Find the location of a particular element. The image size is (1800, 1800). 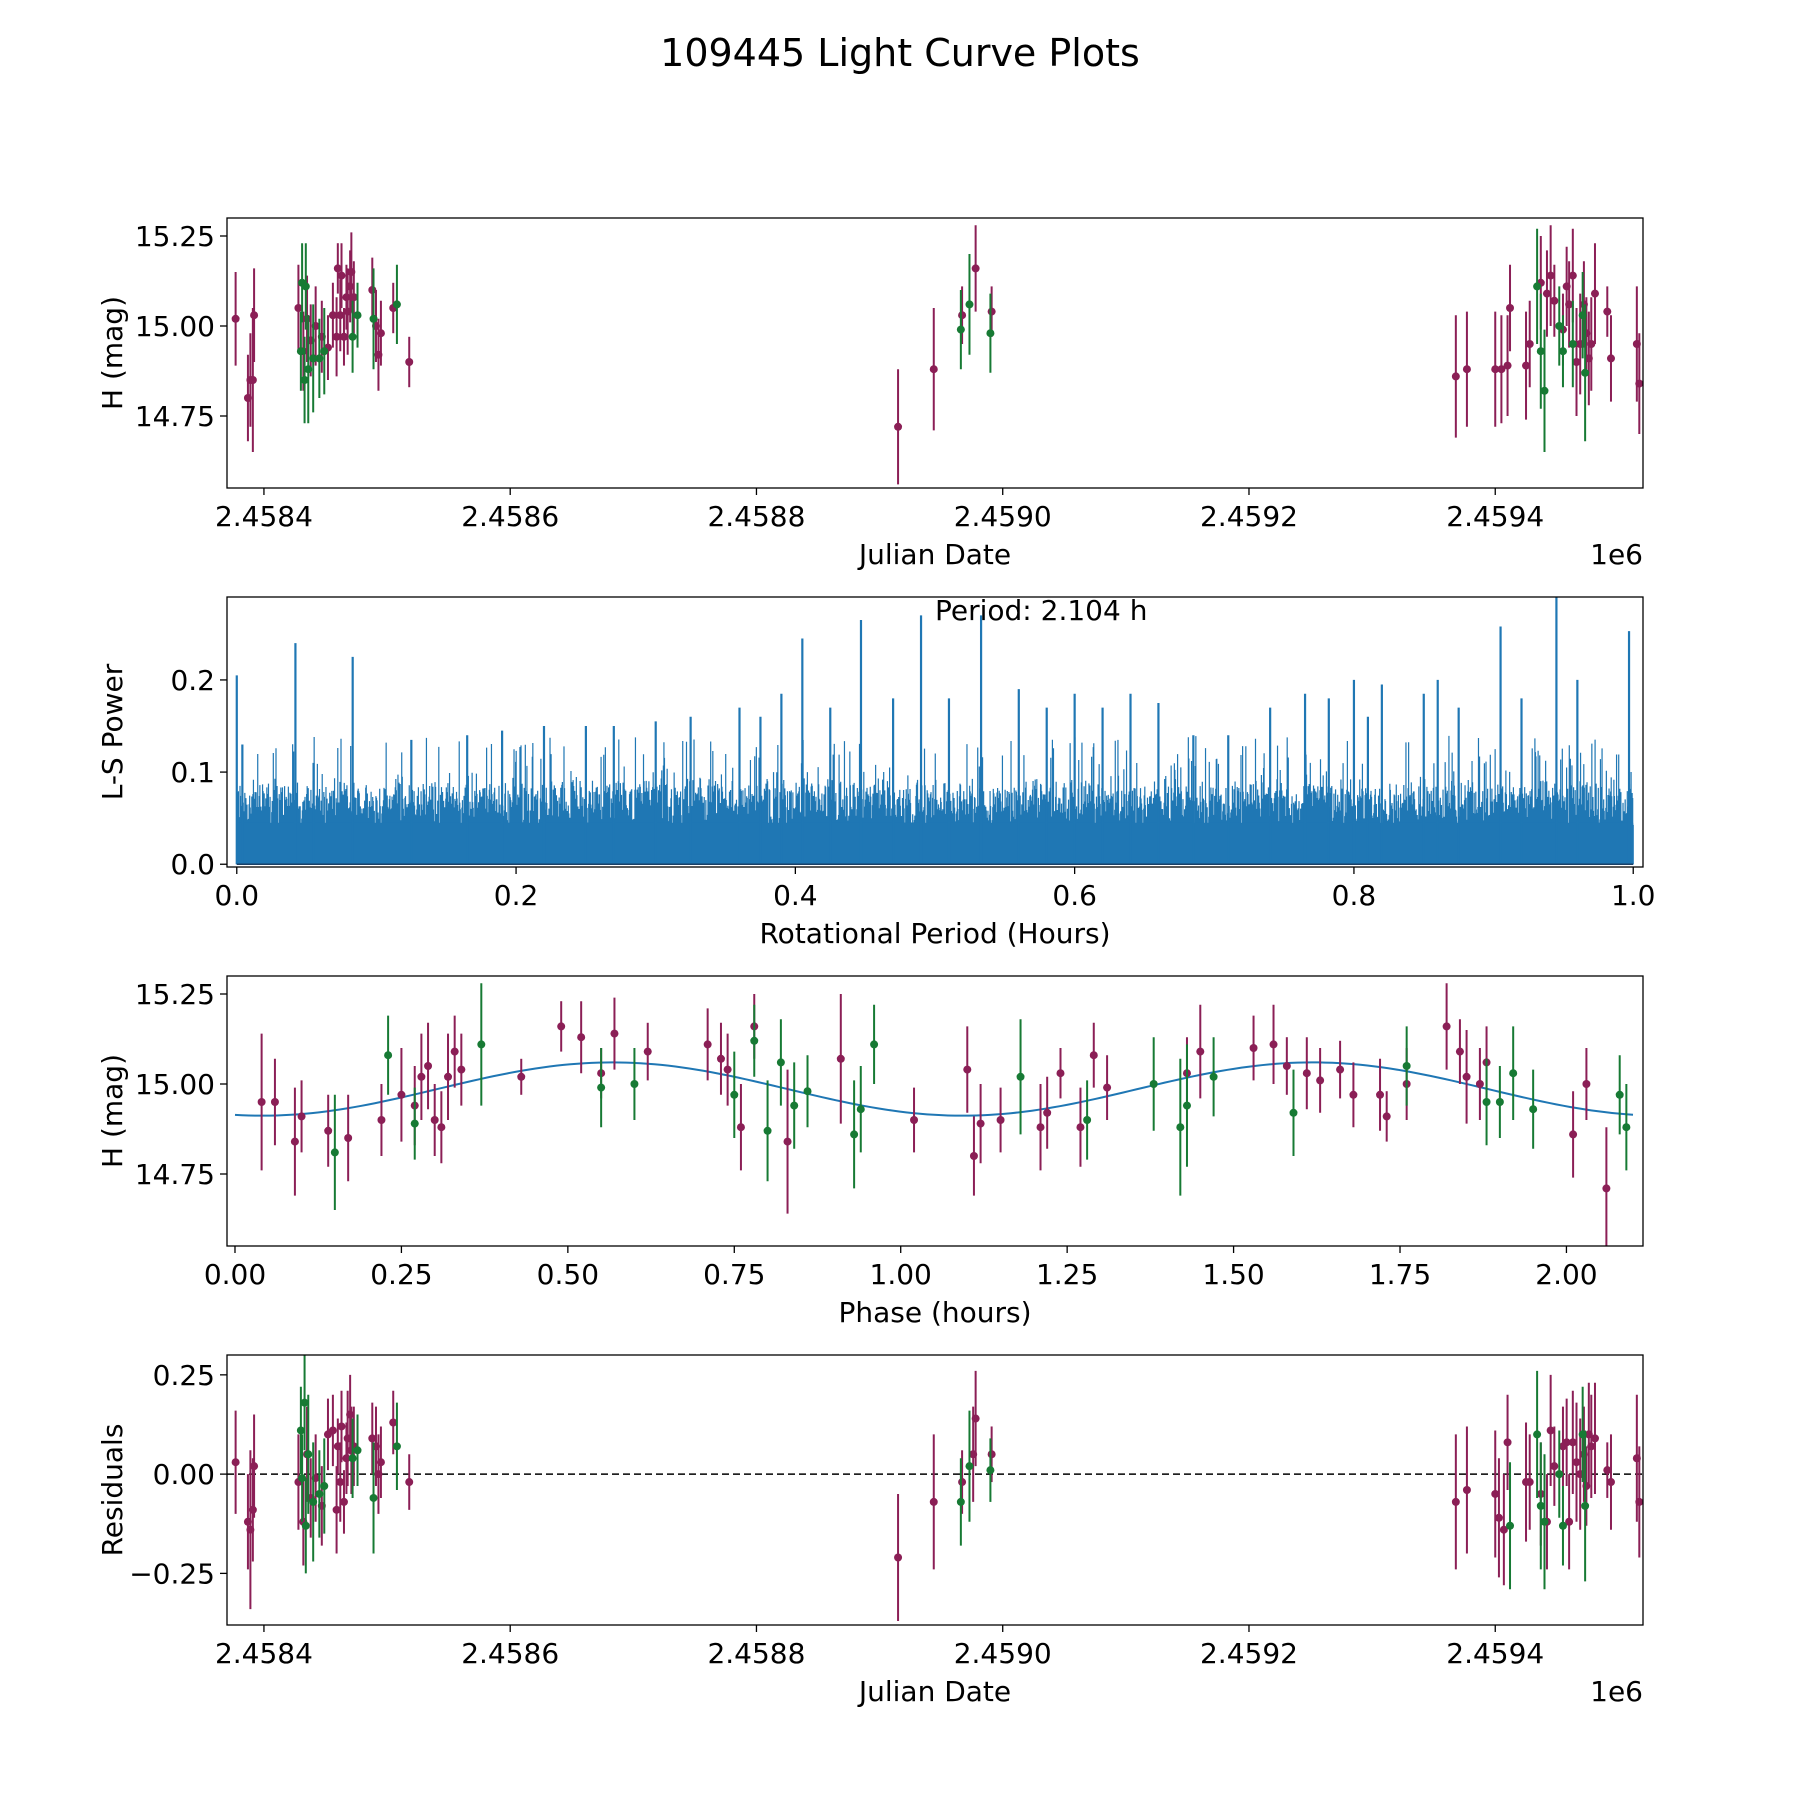

x-tick-label: 0.8 is located at coordinates (1354, 895).